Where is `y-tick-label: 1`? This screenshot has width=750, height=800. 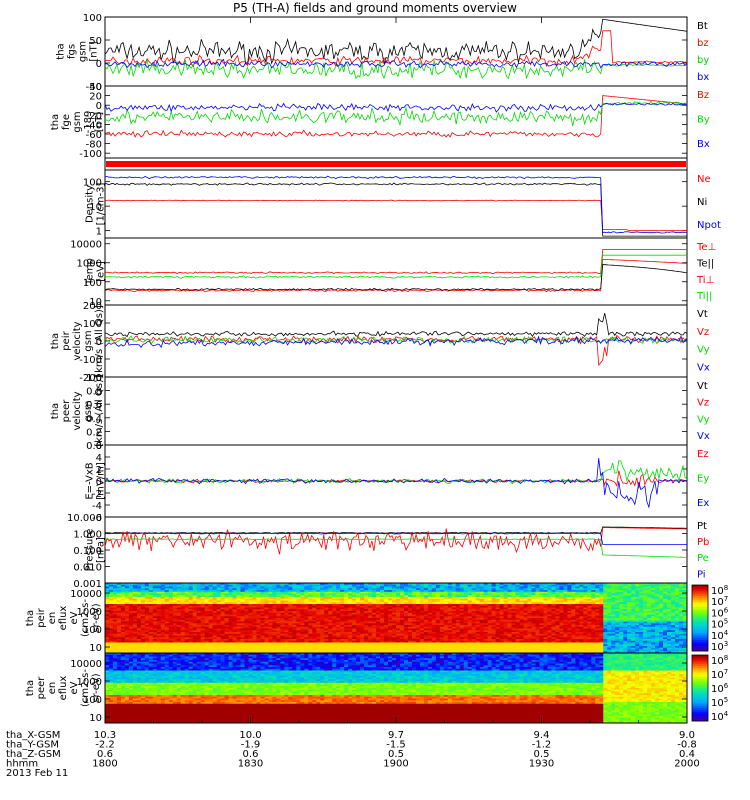 y-tick-label: 1 is located at coordinates (99, 232).